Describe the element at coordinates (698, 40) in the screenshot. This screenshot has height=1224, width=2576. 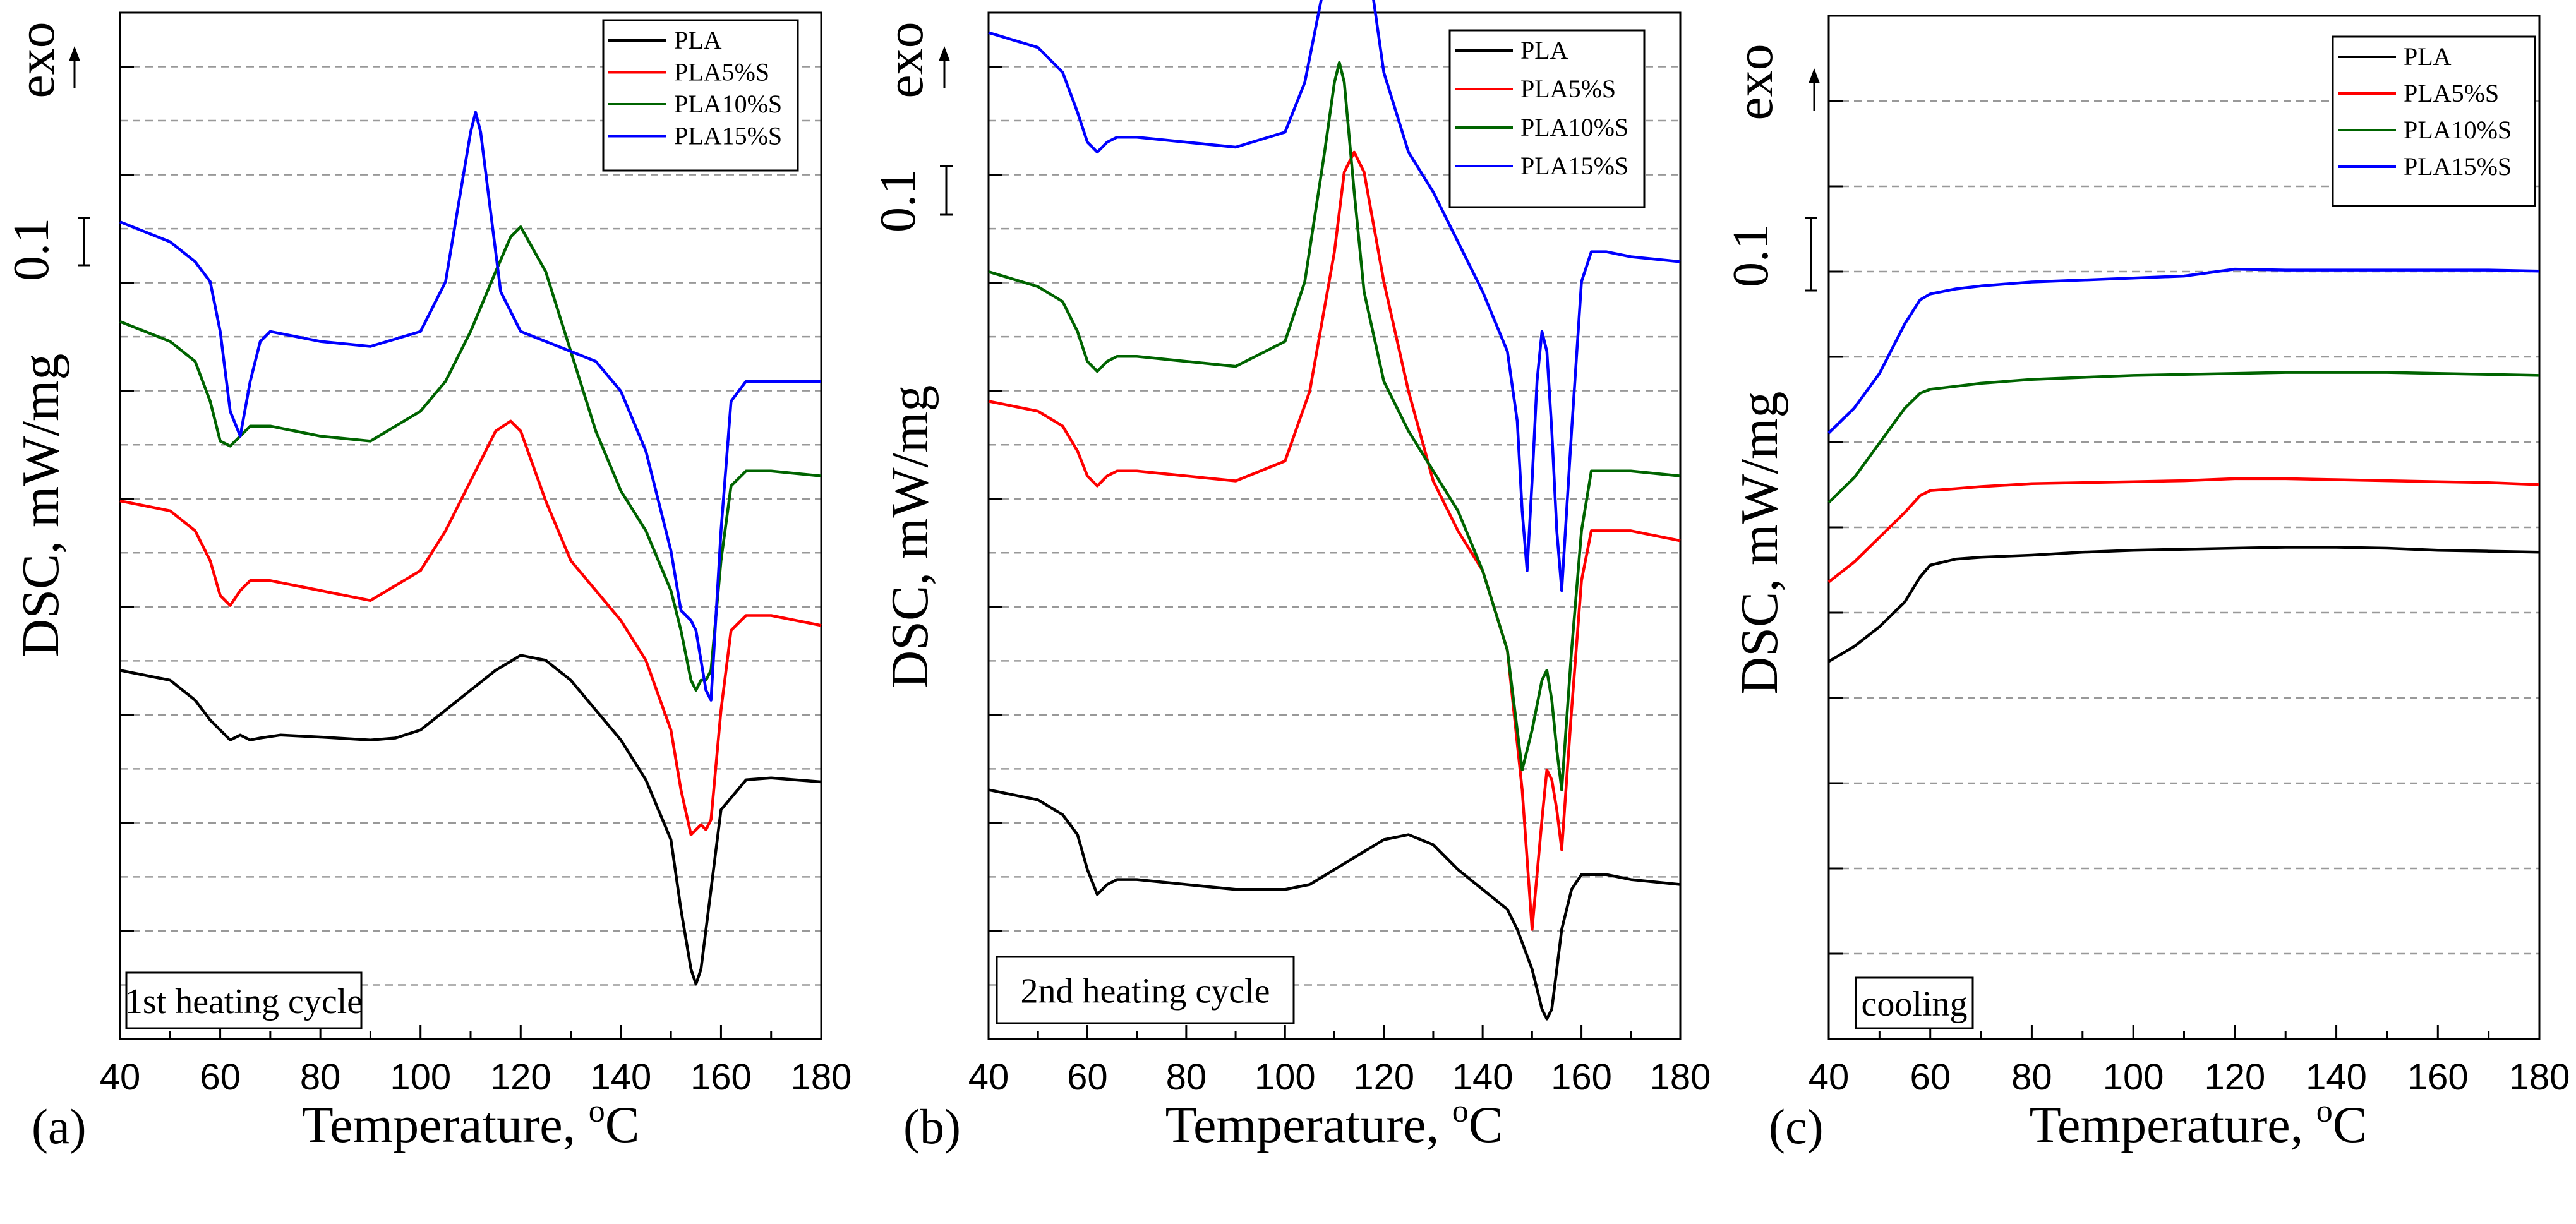
I see `panel-a-legend-label: PLA` at that location.